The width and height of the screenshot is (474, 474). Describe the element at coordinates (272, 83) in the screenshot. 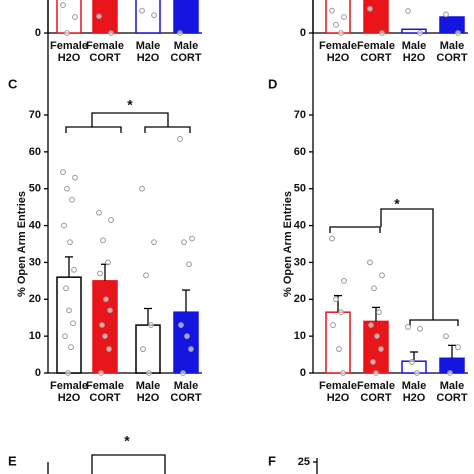

I see `panel-letter: D` at that location.